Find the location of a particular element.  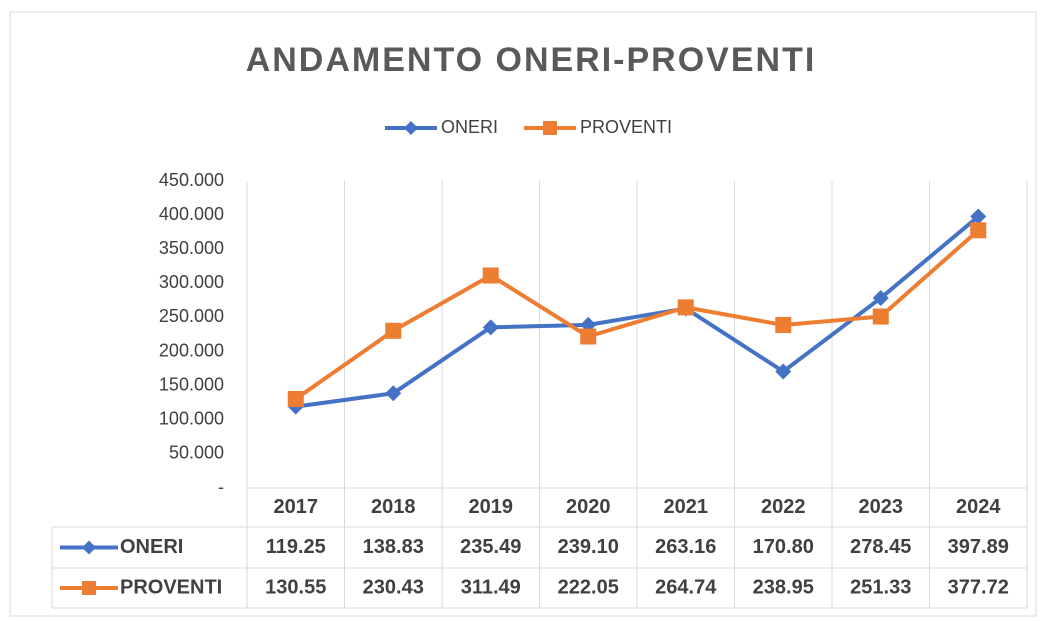

y-tick-label: 50.000 is located at coordinates (196, 453).